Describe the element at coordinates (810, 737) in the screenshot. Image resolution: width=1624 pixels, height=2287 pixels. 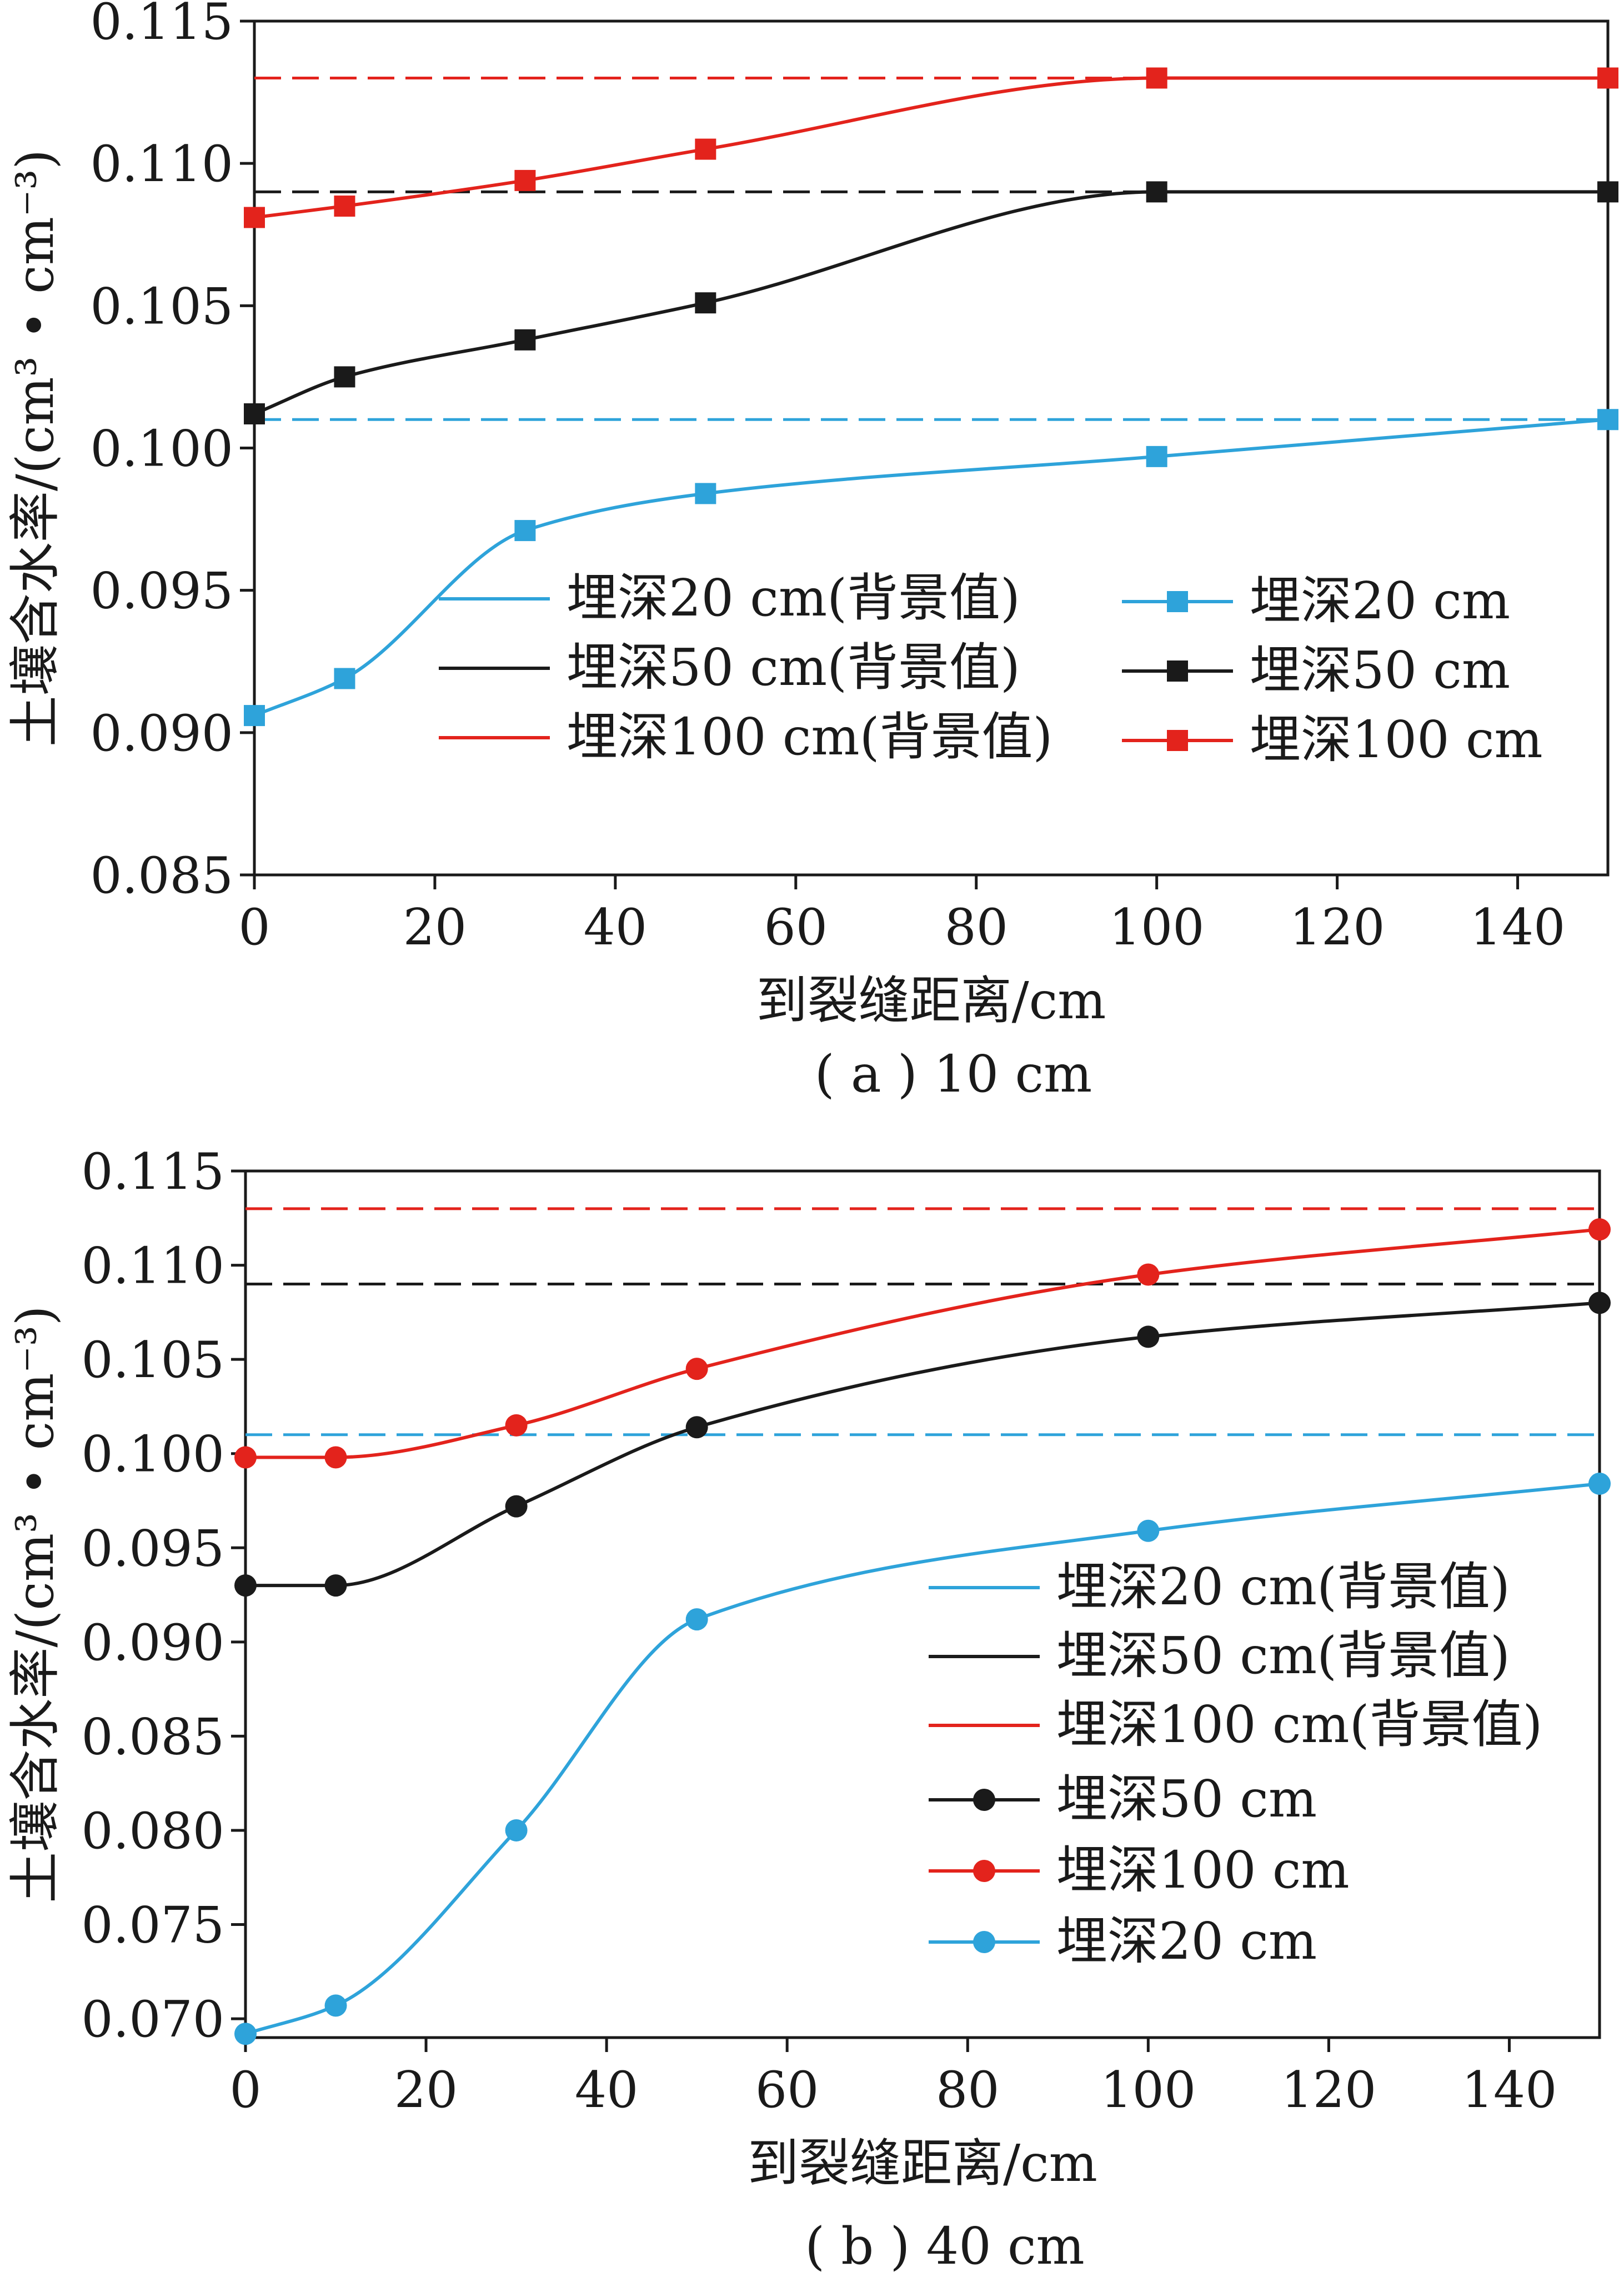
I see `legend-label: 埋深100 cm(背景值)` at that location.